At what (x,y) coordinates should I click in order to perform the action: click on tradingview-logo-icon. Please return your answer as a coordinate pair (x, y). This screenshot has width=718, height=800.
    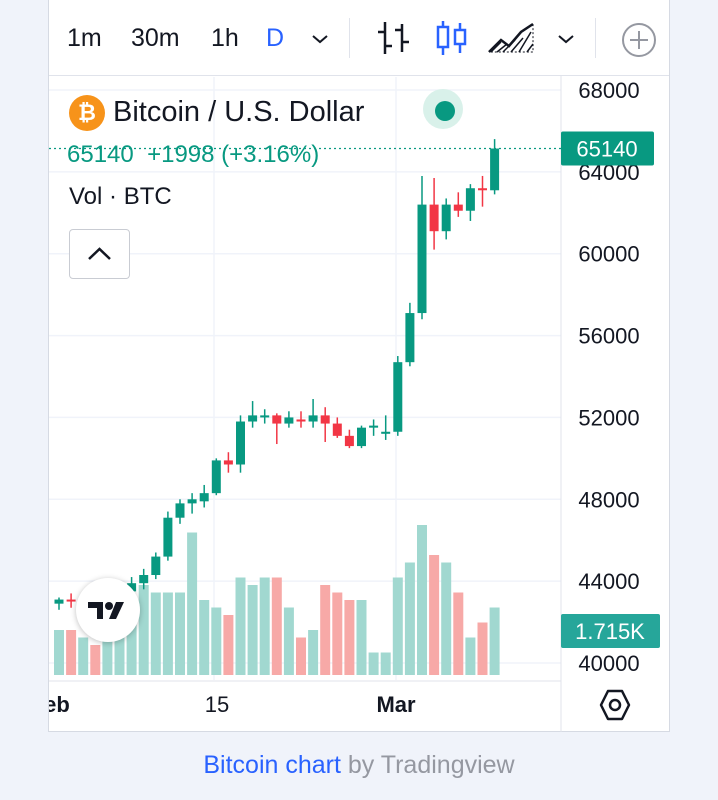
    Looking at the image, I should click on (108, 610).